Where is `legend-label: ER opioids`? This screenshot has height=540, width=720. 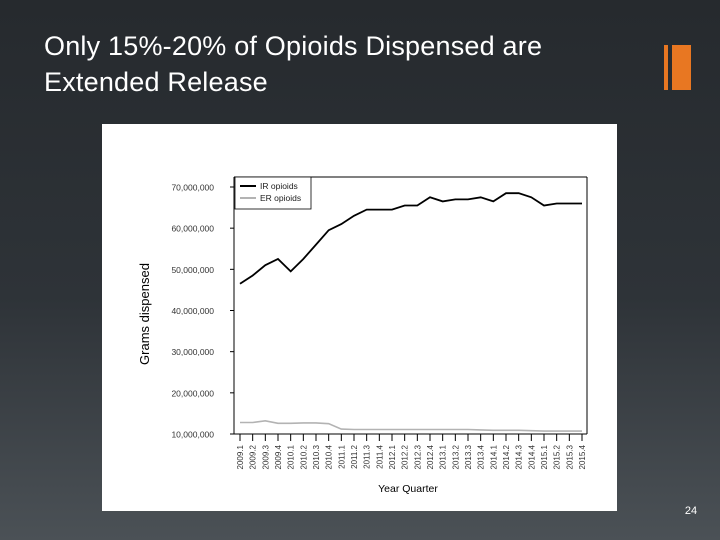 legend-label: ER opioids is located at coordinates (280, 198).